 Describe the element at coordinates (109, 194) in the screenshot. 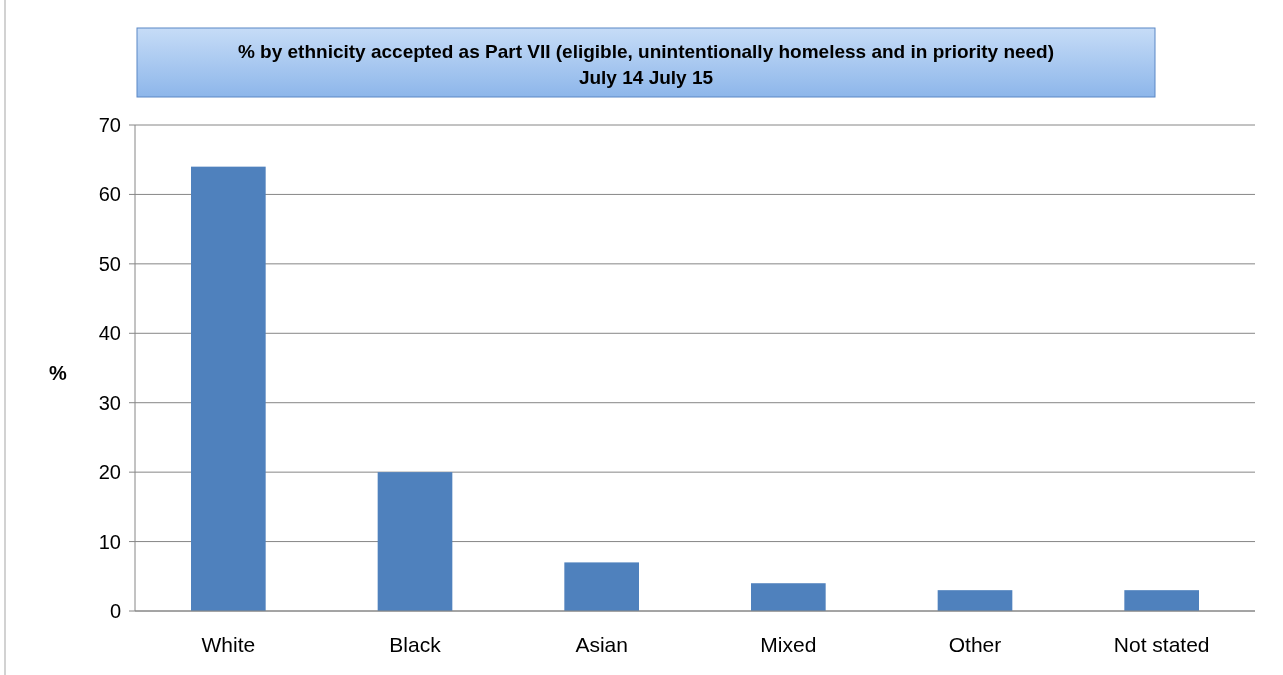

I see `y-tick-label: 60` at that location.